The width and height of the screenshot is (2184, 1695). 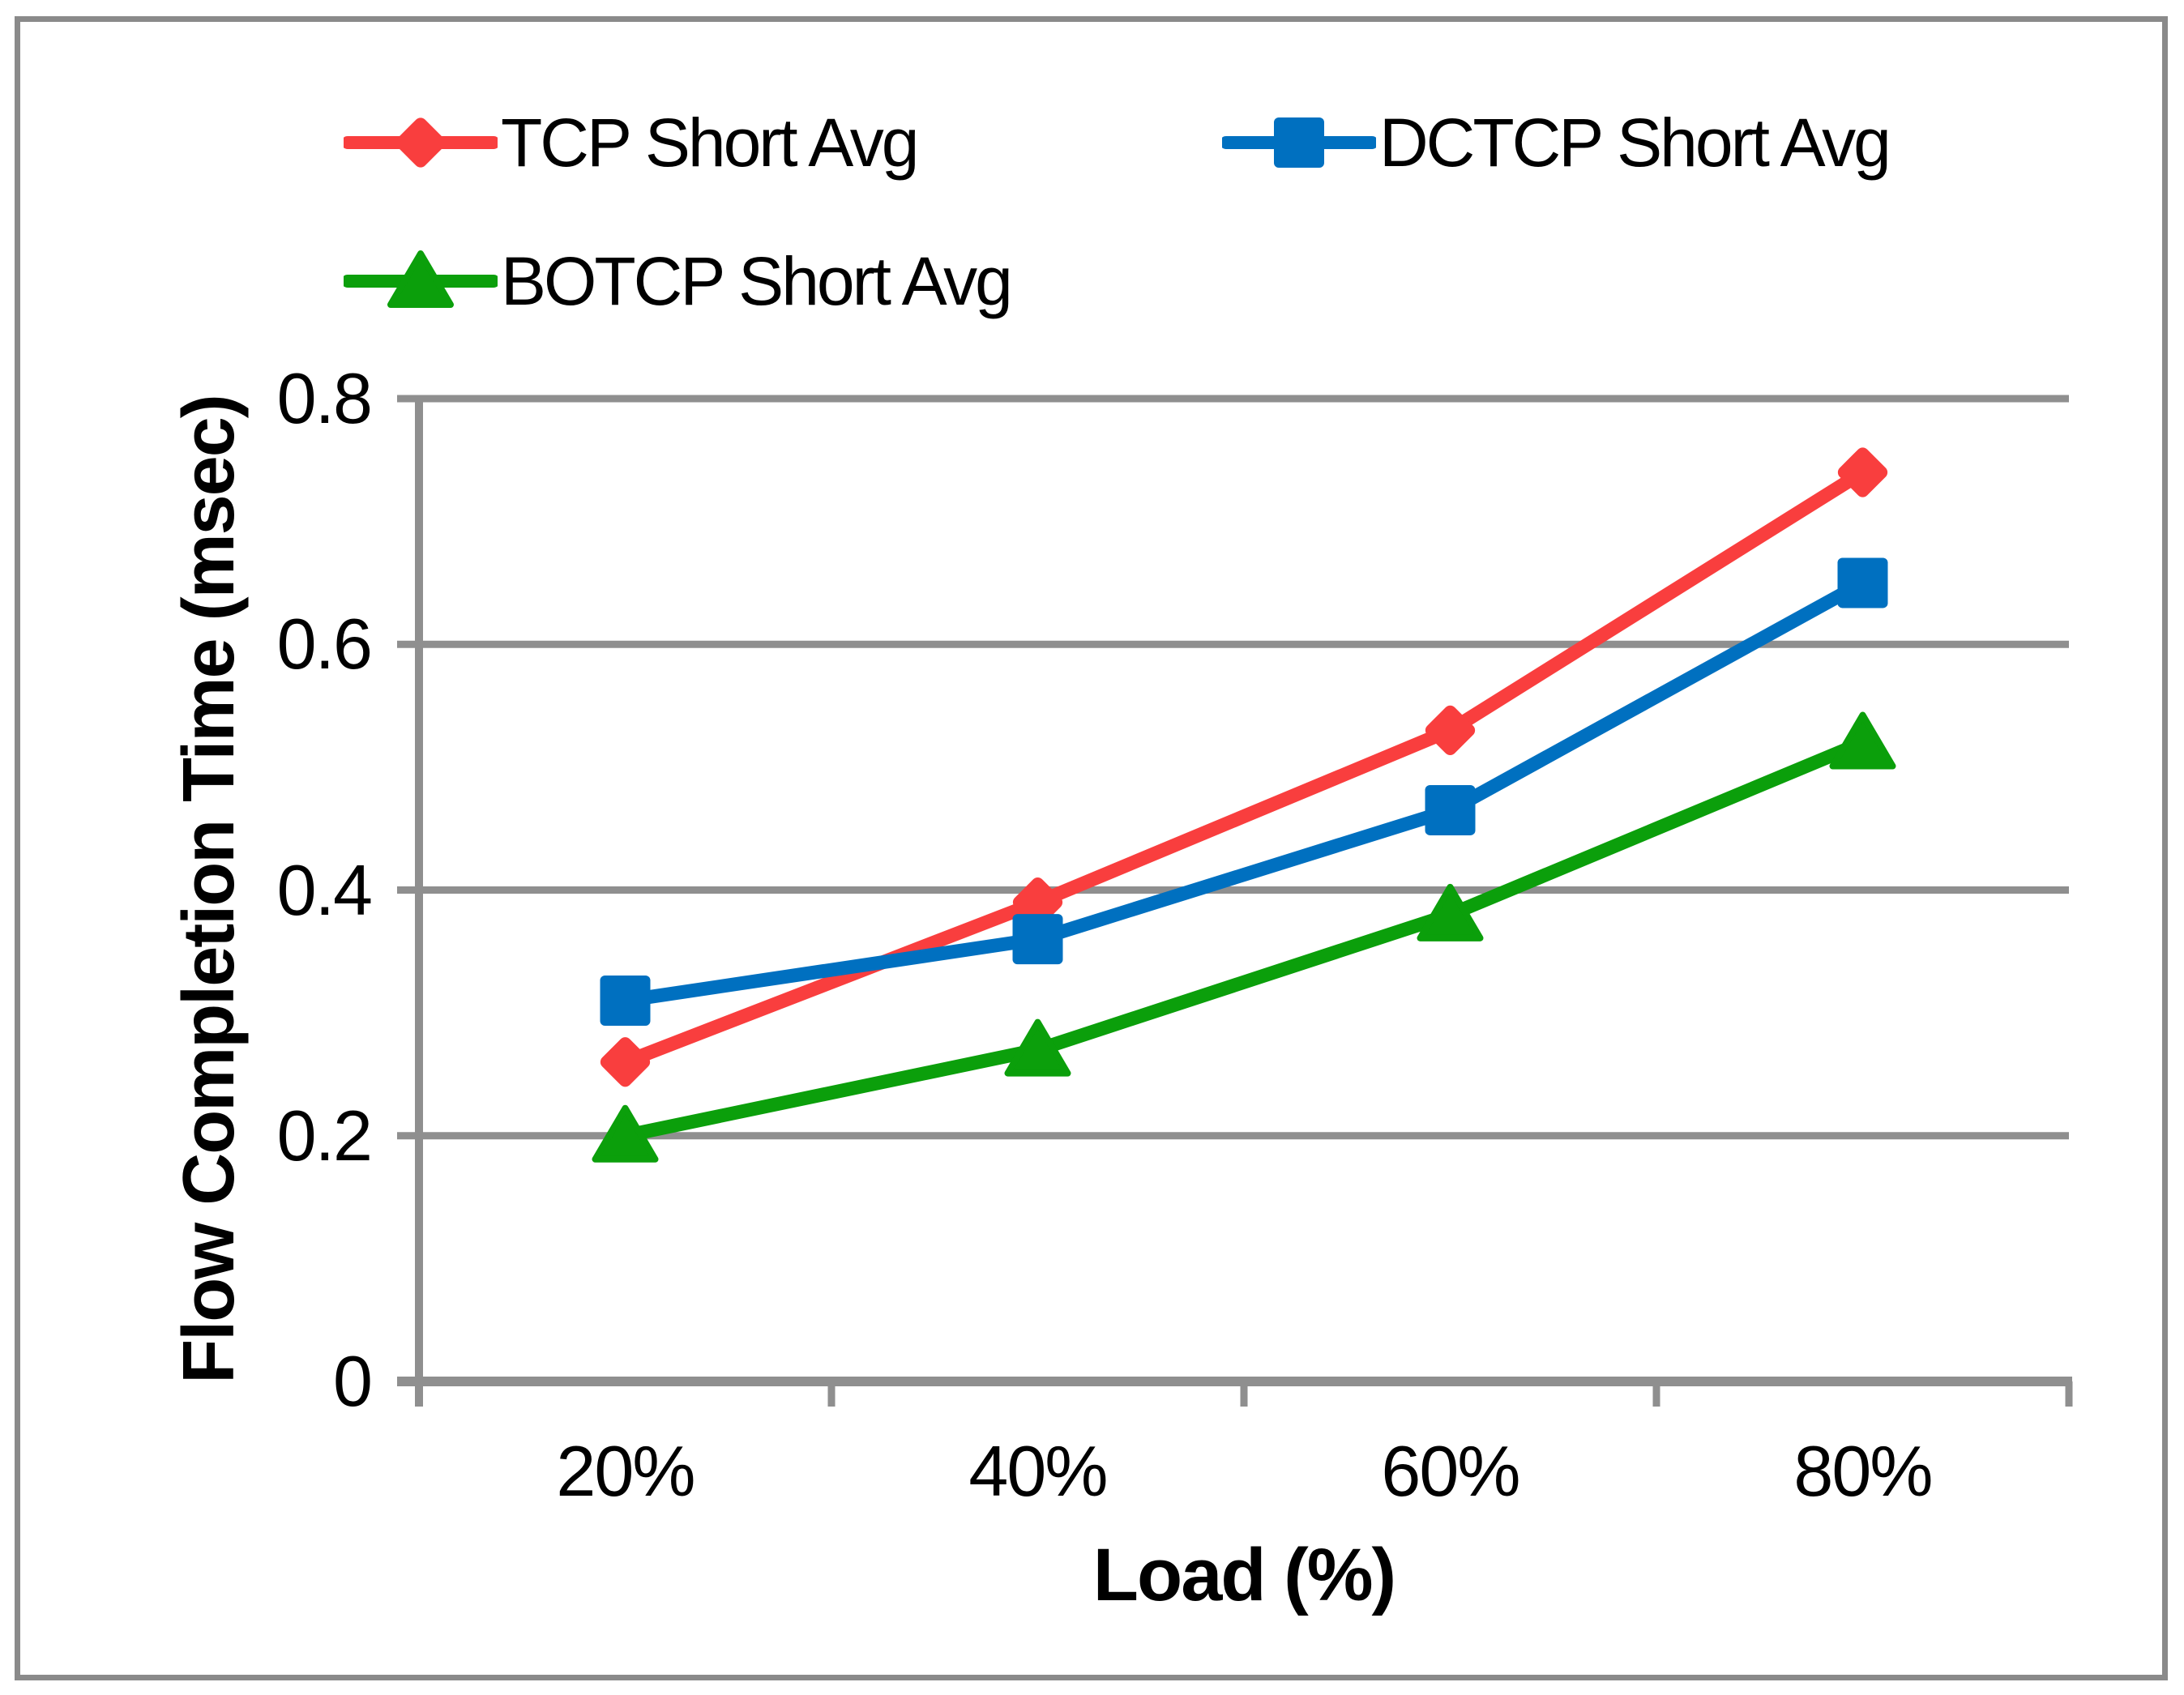 I want to click on y-tick-label-0.8: 0.8, so click(x=325, y=398).